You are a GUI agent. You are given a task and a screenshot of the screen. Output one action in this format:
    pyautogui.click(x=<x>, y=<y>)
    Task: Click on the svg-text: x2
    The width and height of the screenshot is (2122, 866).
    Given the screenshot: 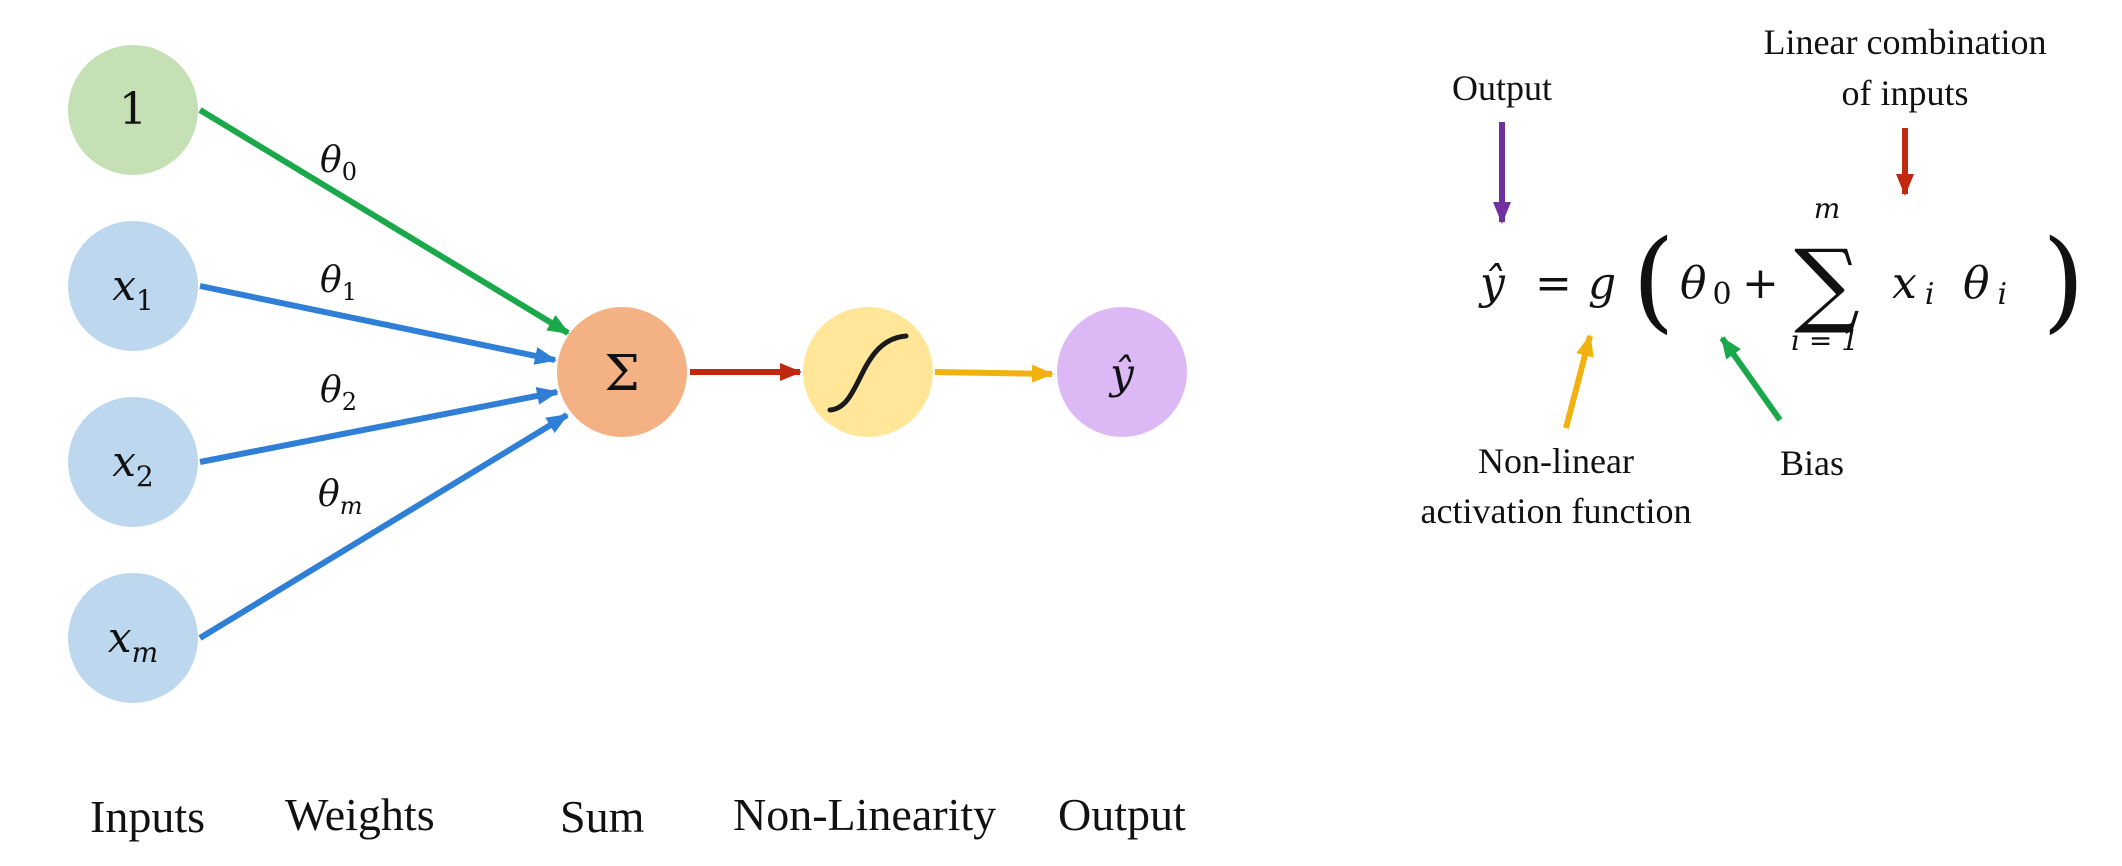 What is the action you would take?
    pyautogui.click(x=133, y=465)
    